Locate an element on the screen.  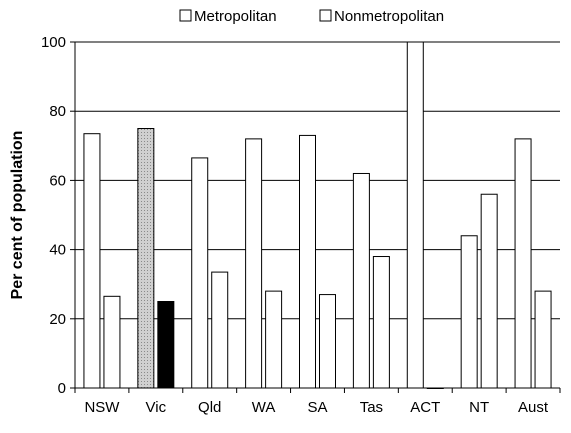
y-tick-label: 20 is located at coordinates (57, 319).